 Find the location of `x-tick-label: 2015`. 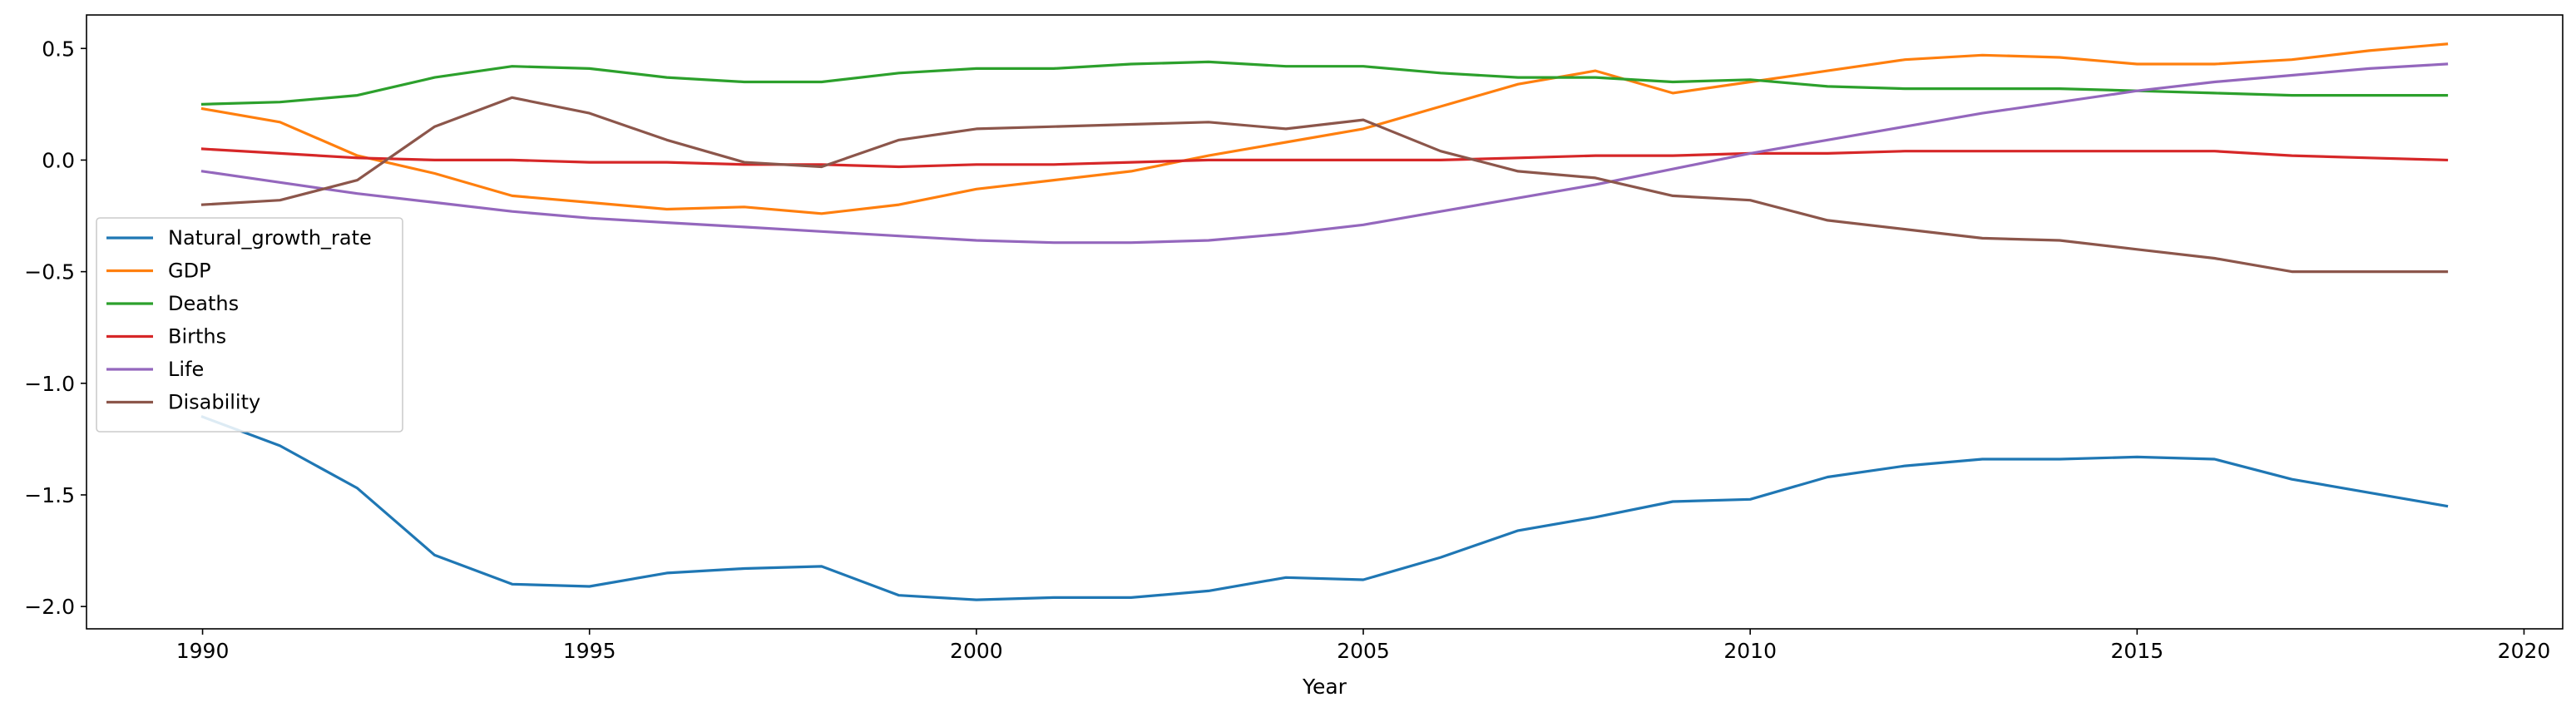

x-tick-label: 2015 is located at coordinates (2137, 651).